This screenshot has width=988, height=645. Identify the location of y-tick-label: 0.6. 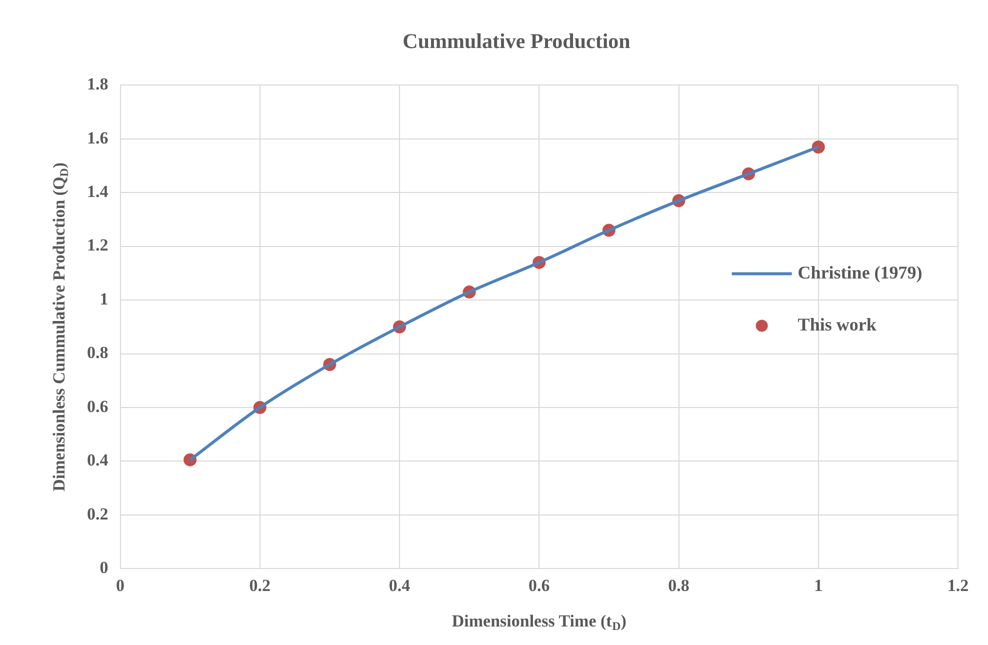
(97, 406).